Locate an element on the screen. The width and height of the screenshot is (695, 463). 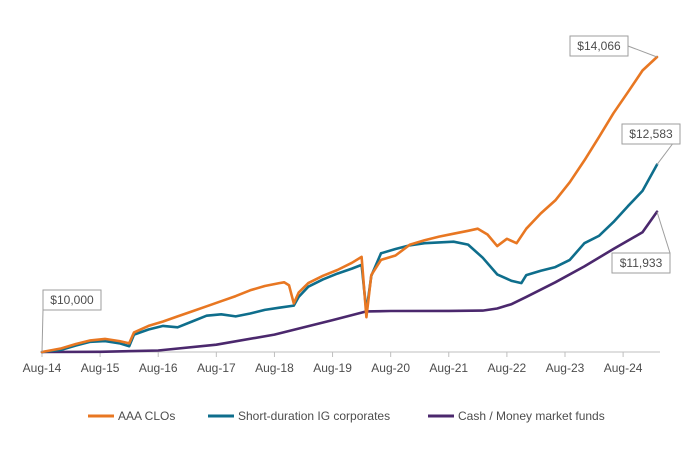
x-tick-label: Aug-14 is located at coordinates (42, 368).